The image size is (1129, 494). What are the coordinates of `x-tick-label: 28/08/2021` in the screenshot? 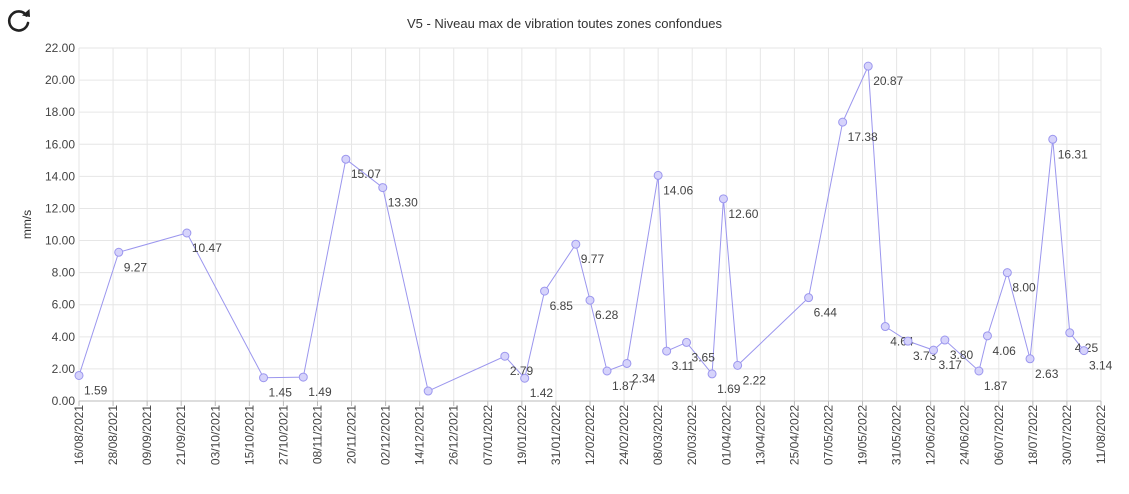 It's located at (113, 435).